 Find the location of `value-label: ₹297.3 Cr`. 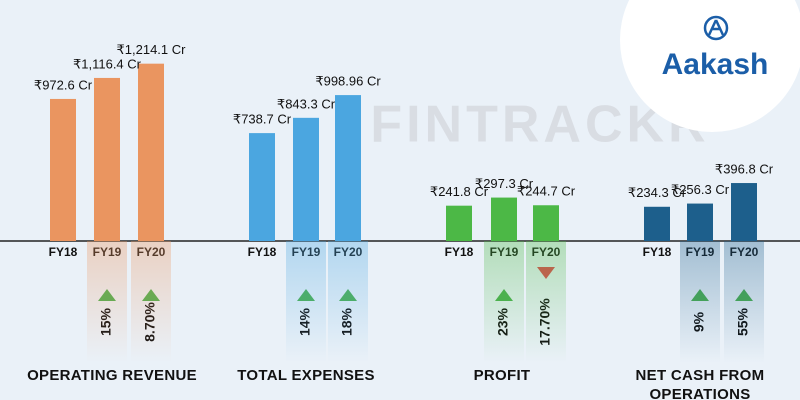

value-label: ₹297.3 Cr is located at coordinates (504, 183).